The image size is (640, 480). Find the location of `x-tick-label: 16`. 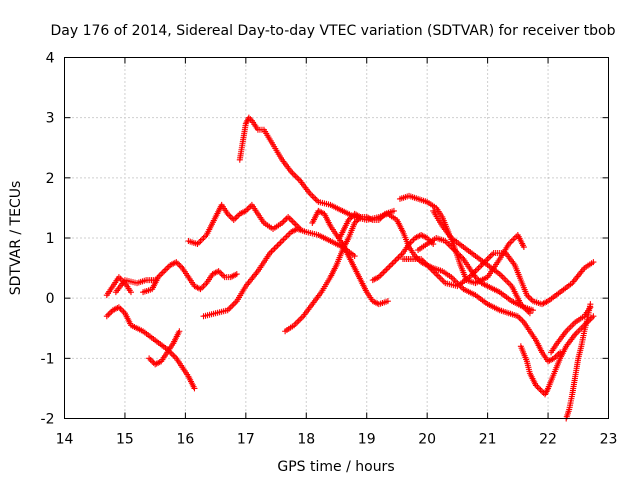

x-tick-label: 16 is located at coordinates (185, 440).